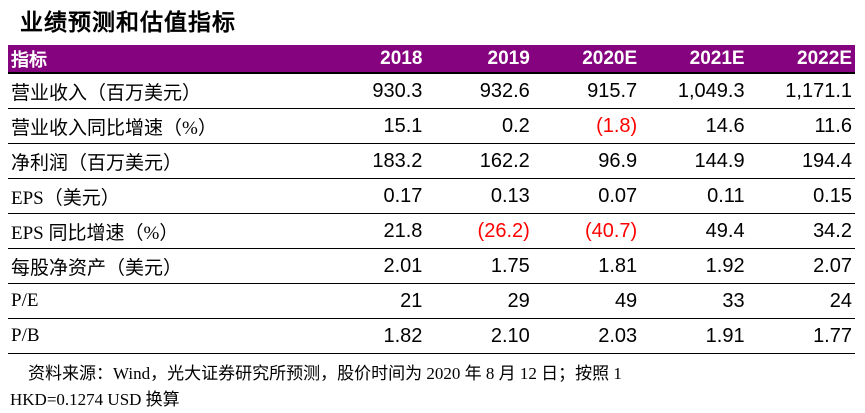  What do you see at coordinates (840, 300) in the screenshot?
I see `metric-value: 24` at bounding box center [840, 300].